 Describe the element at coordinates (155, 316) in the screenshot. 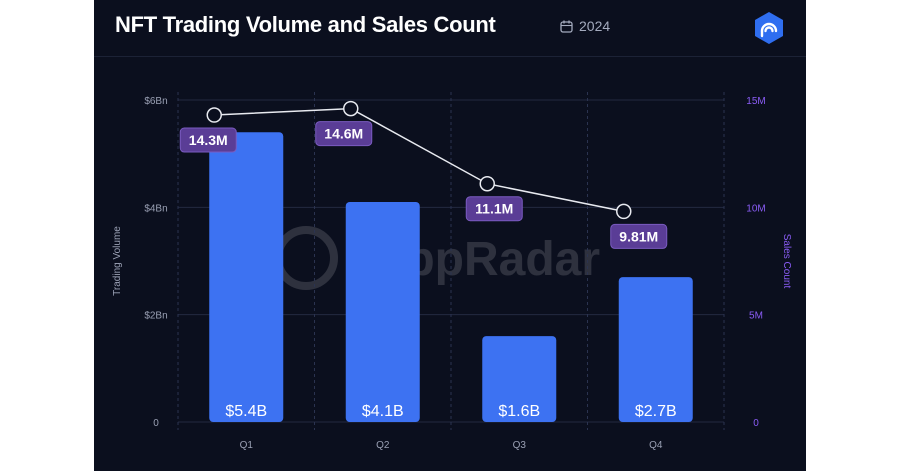

I see `y-tick-label: $2Bn` at that location.